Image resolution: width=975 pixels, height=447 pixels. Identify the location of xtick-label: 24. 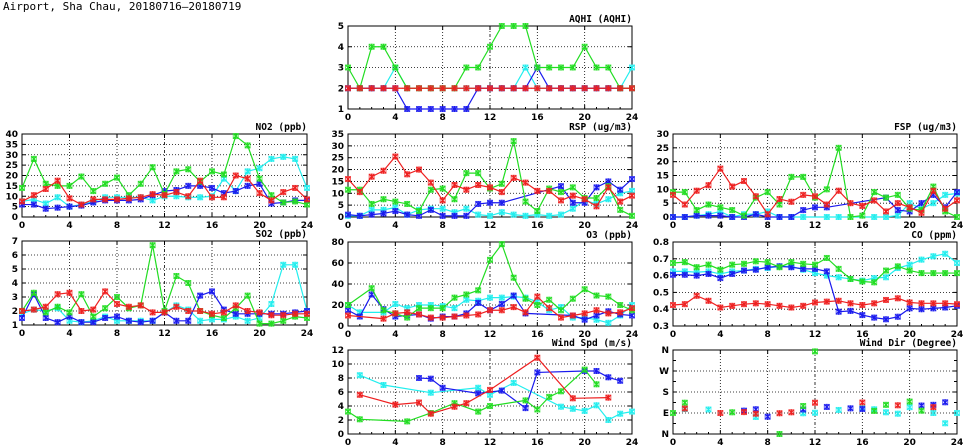
(632, 442).